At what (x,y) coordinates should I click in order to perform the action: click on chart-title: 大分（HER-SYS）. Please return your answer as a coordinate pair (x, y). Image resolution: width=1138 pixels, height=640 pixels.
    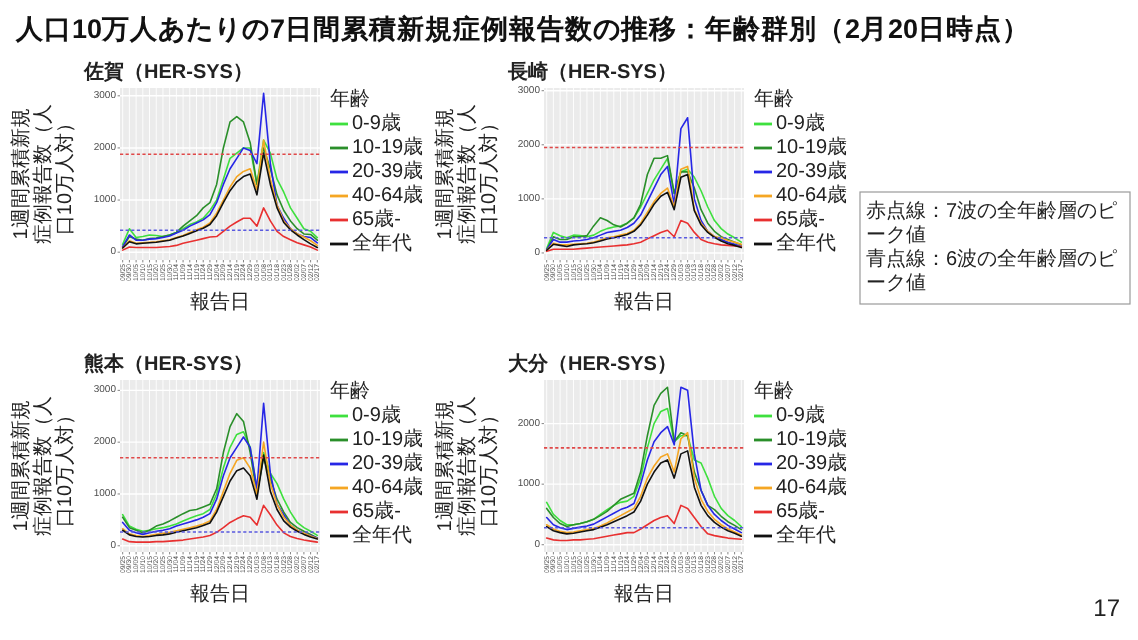
    Looking at the image, I should click on (591, 364).